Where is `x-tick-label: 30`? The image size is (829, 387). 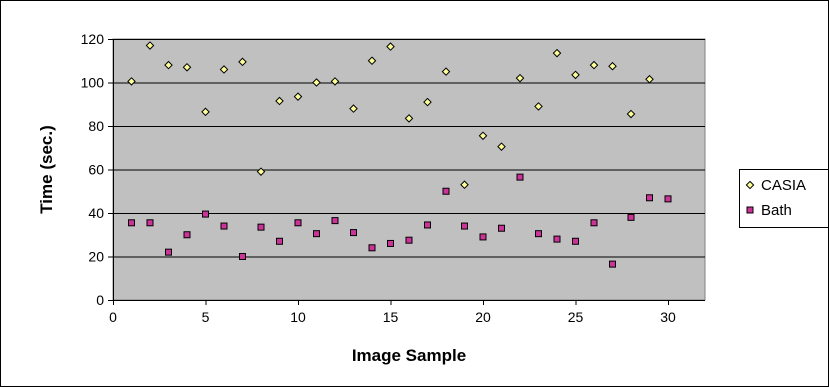
x-tick-label: 30 is located at coordinates (668, 317).